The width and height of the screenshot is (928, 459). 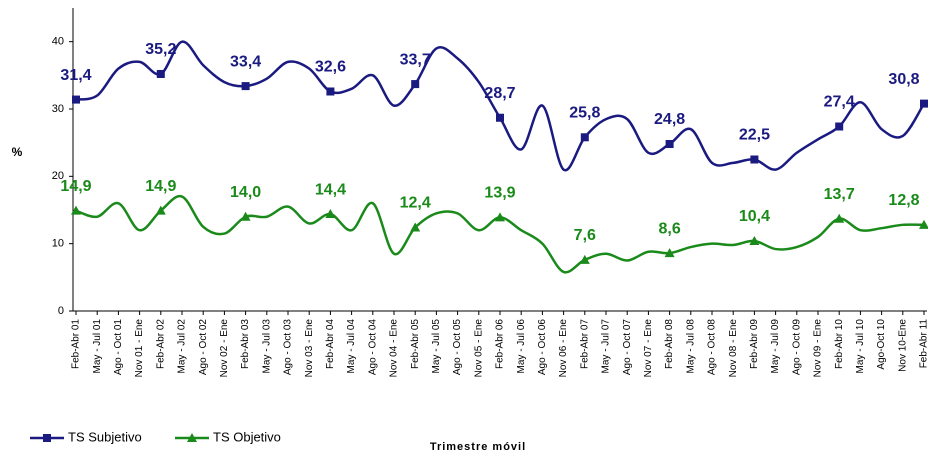 I want to click on x-tick-label: May - Jul 10, so click(x=860, y=346).